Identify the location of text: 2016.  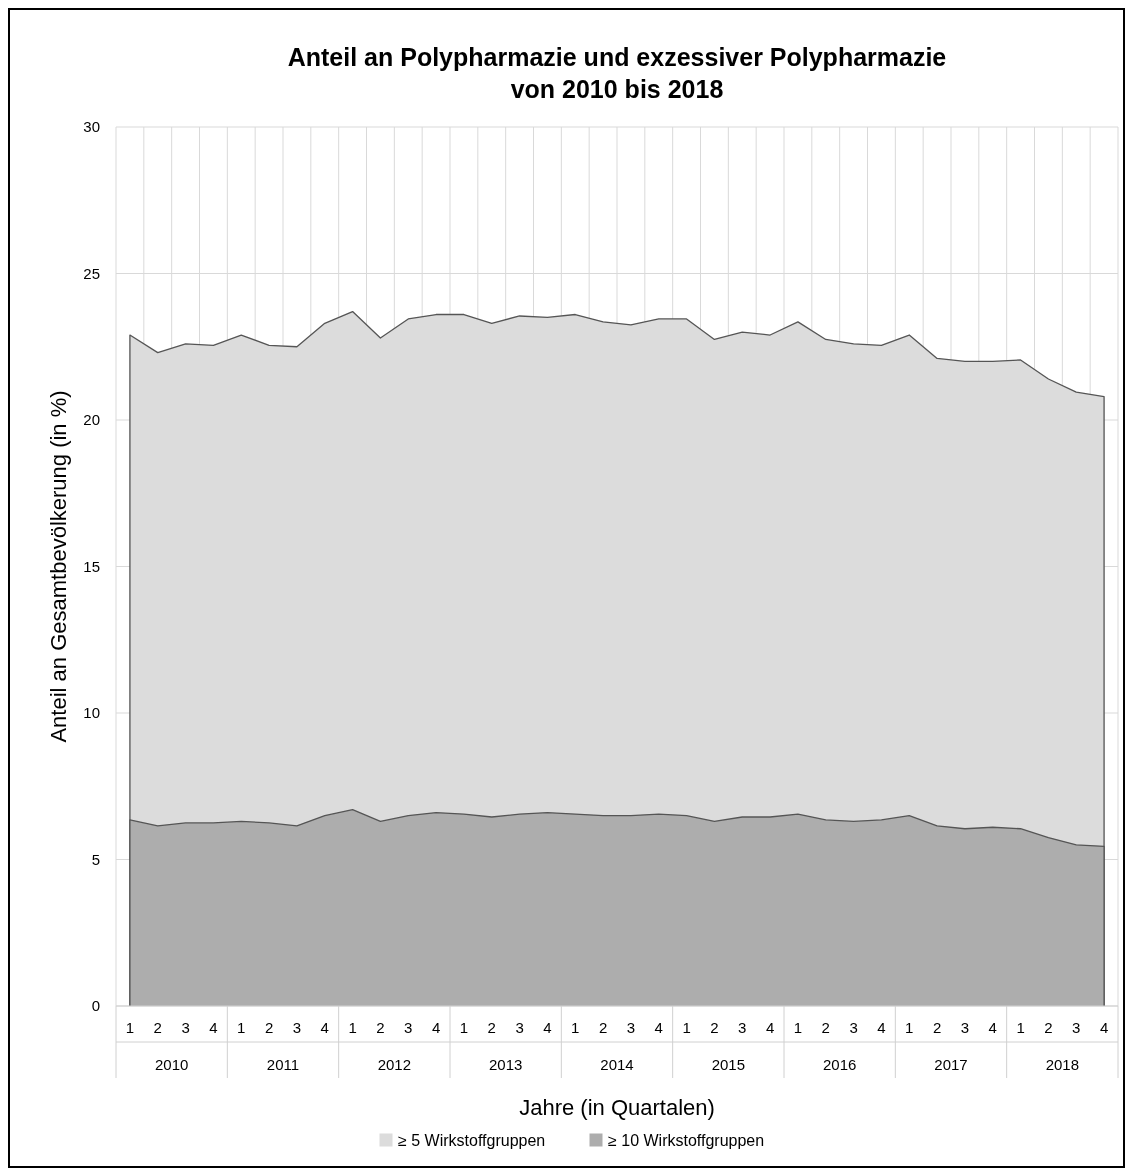
(839, 1064).